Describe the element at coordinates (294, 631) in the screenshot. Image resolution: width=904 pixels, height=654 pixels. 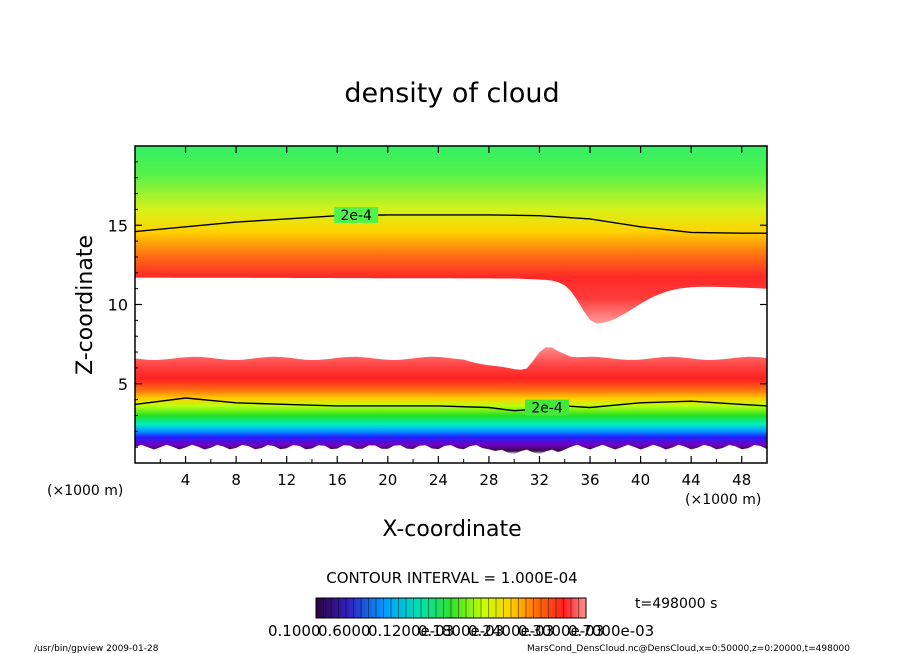
I see `colorbar-label-0: 0.1000` at that location.